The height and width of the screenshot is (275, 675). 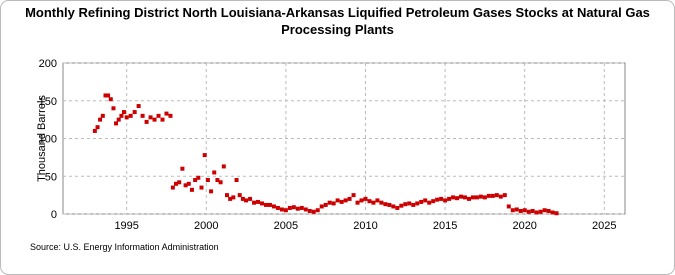 What do you see at coordinates (48, 64) in the screenshot?
I see `y-tick-label: 200` at bounding box center [48, 64].